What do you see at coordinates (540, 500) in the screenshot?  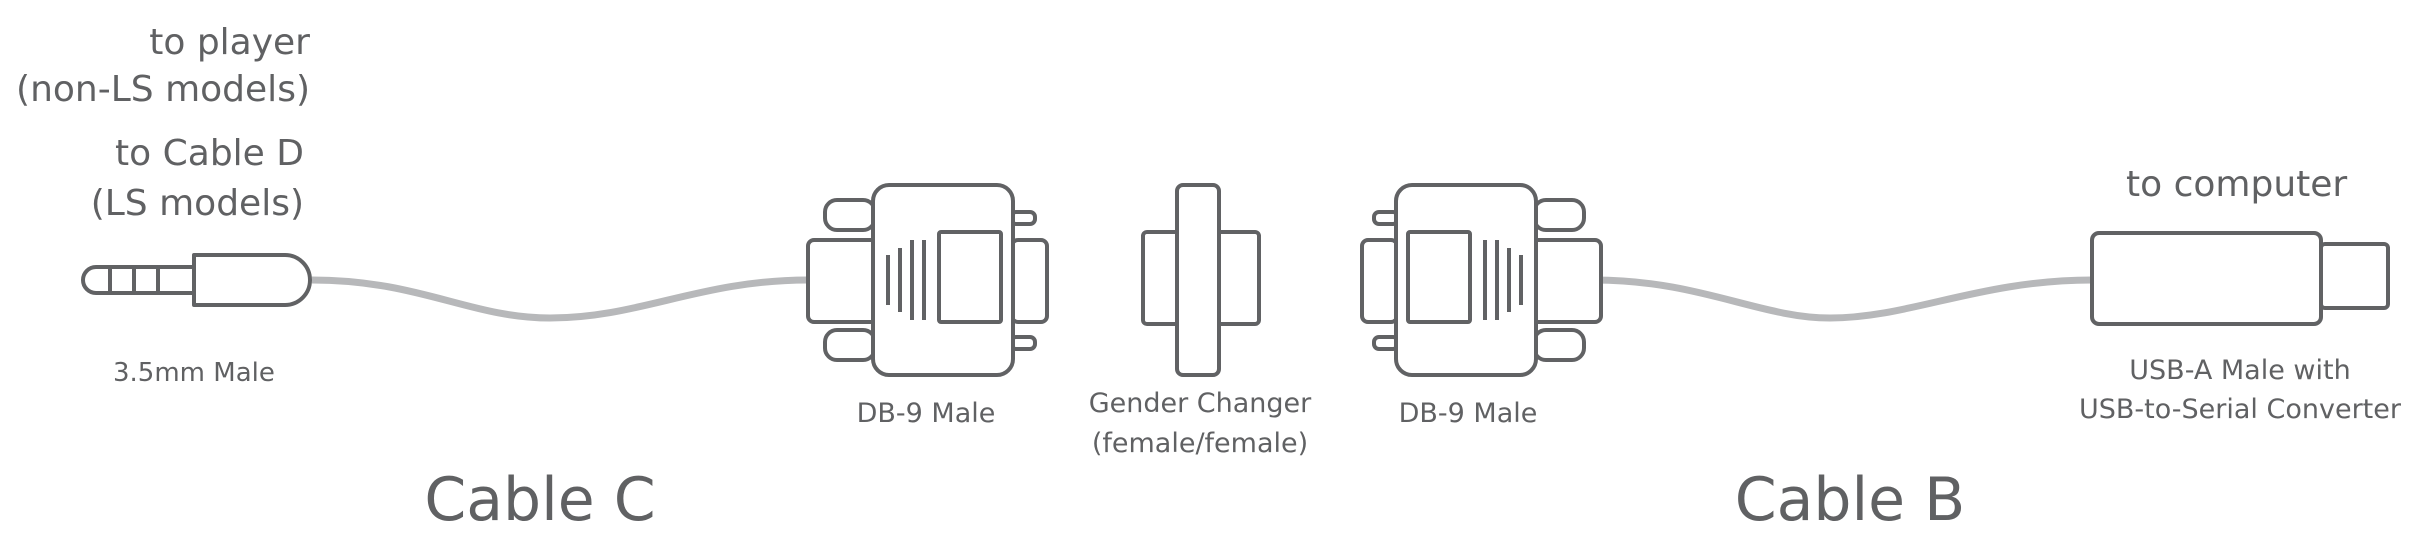 I see `cable-c-title: Cable C` at bounding box center [540, 500].